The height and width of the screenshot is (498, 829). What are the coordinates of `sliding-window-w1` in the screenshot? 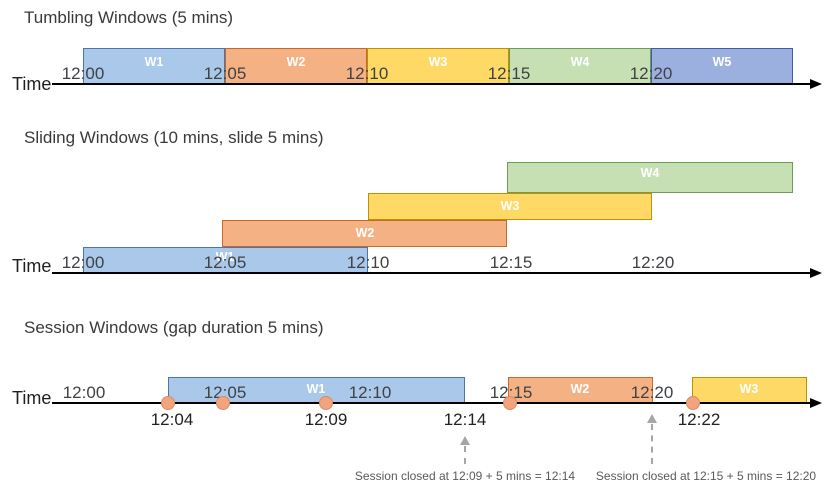 It's located at (225, 260).